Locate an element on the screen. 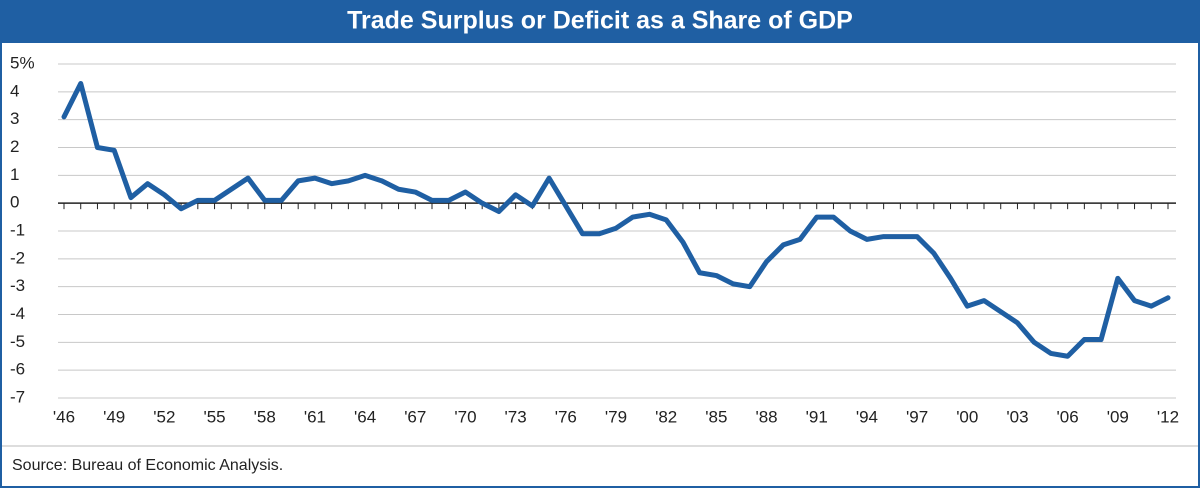 The height and width of the screenshot is (493, 1200). x-tick-label: '67 is located at coordinates (415, 416).